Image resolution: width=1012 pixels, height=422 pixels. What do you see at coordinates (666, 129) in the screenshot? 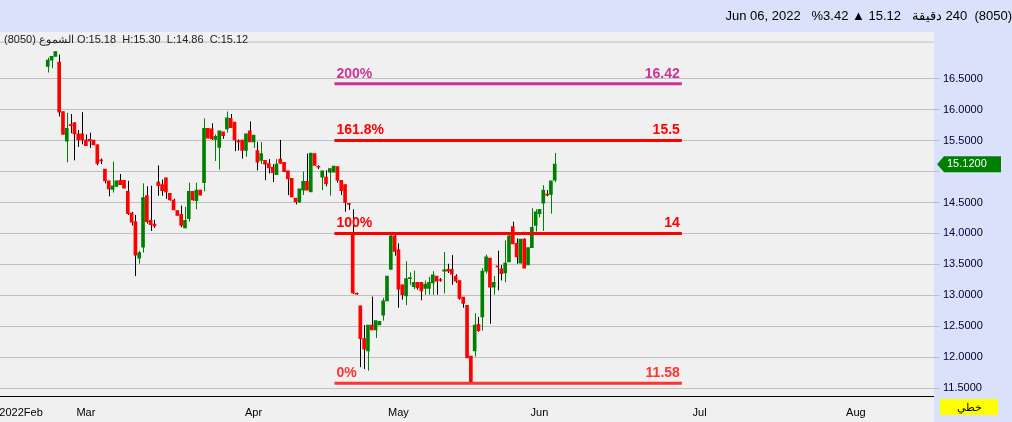
I see `ref-line-label: 15.5` at bounding box center [666, 129].